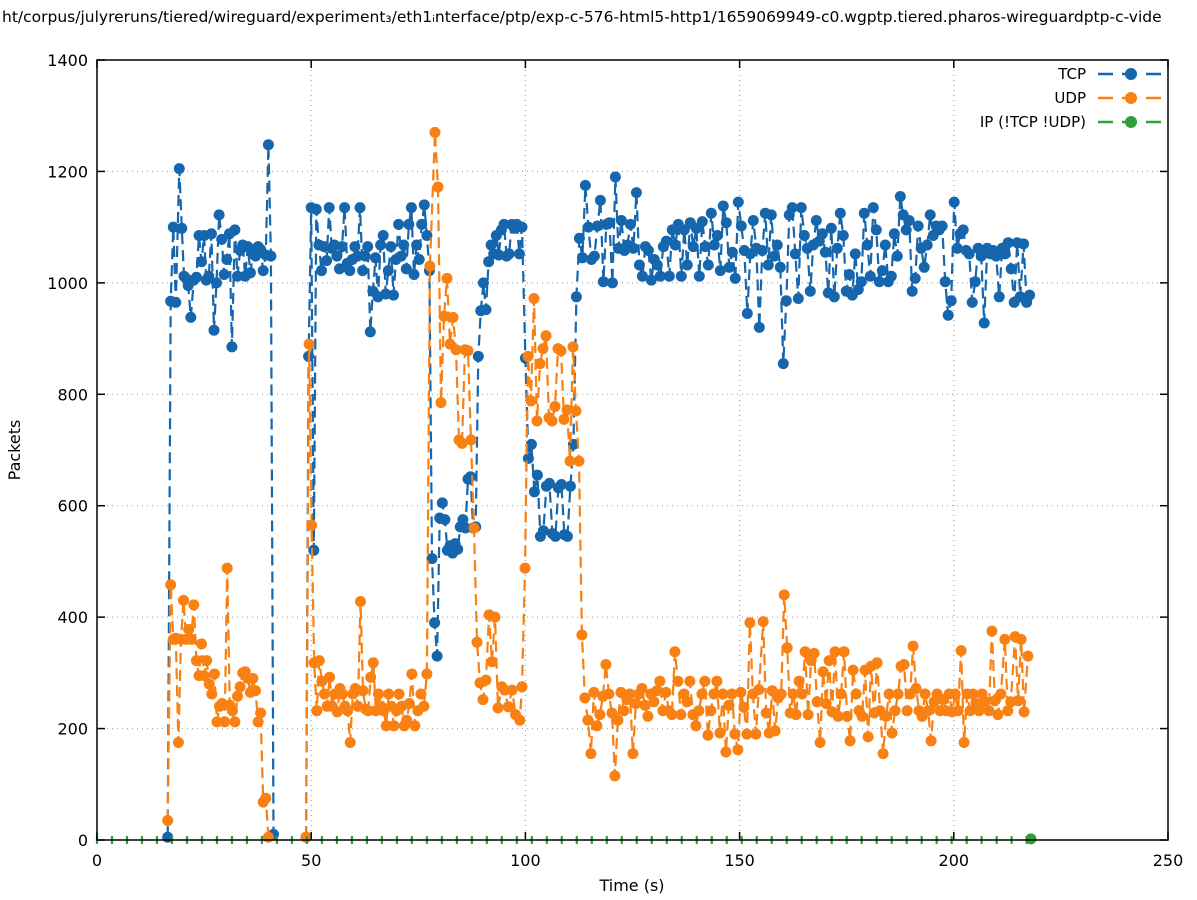 This screenshot has width=1197, height=900. What do you see at coordinates (1131, 74) in the screenshot?
I see `legend-marker` at bounding box center [1131, 74].